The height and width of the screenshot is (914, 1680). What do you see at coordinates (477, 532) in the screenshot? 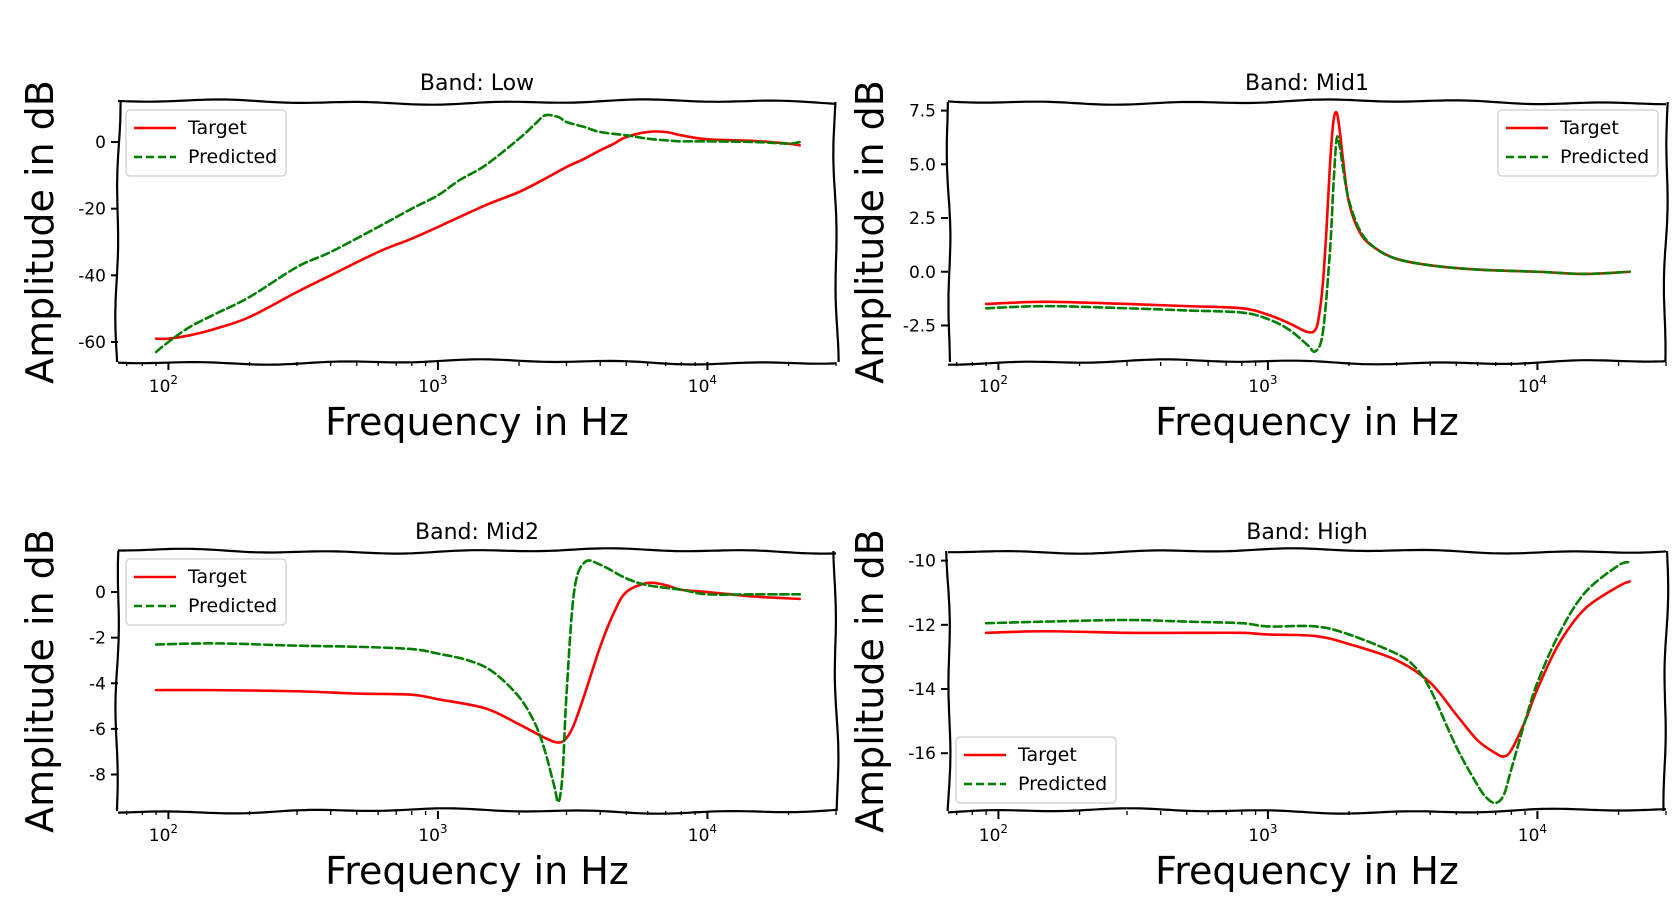
I see `subplot-title: Band: Mid2` at bounding box center [477, 532].